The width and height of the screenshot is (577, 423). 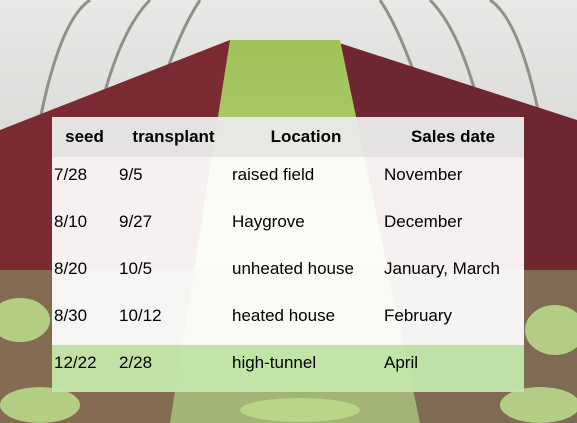 What do you see at coordinates (453, 274) in the screenshot?
I see `table-cell: January, March` at bounding box center [453, 274].